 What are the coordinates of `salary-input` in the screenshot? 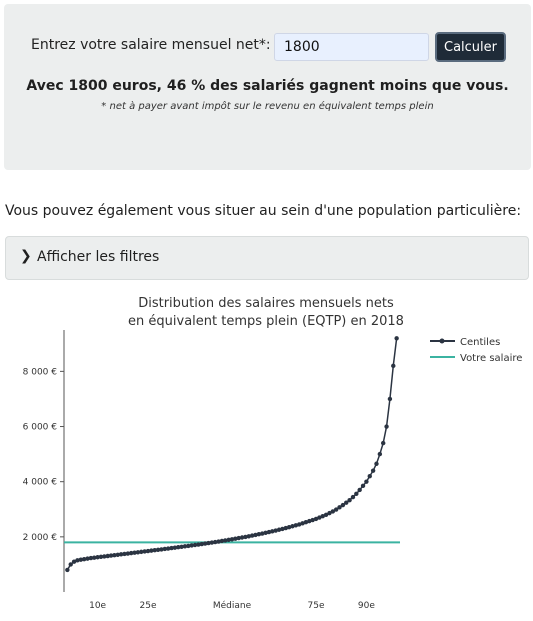 It's located at (351, 47).